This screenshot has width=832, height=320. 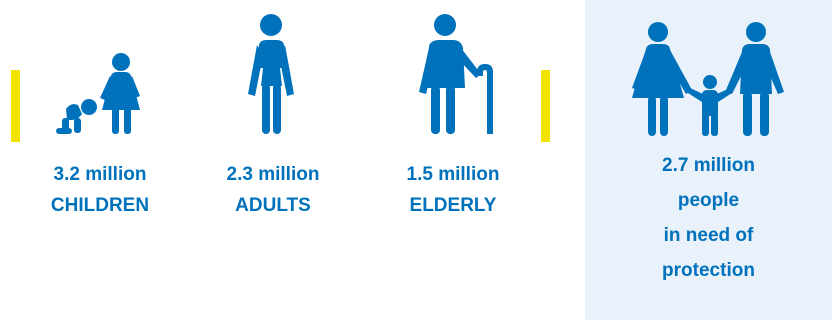 What do you see at coordinates (708, 200) in the screenshot?
I see `protection-line-2: people` at bounding box center [708, 200].